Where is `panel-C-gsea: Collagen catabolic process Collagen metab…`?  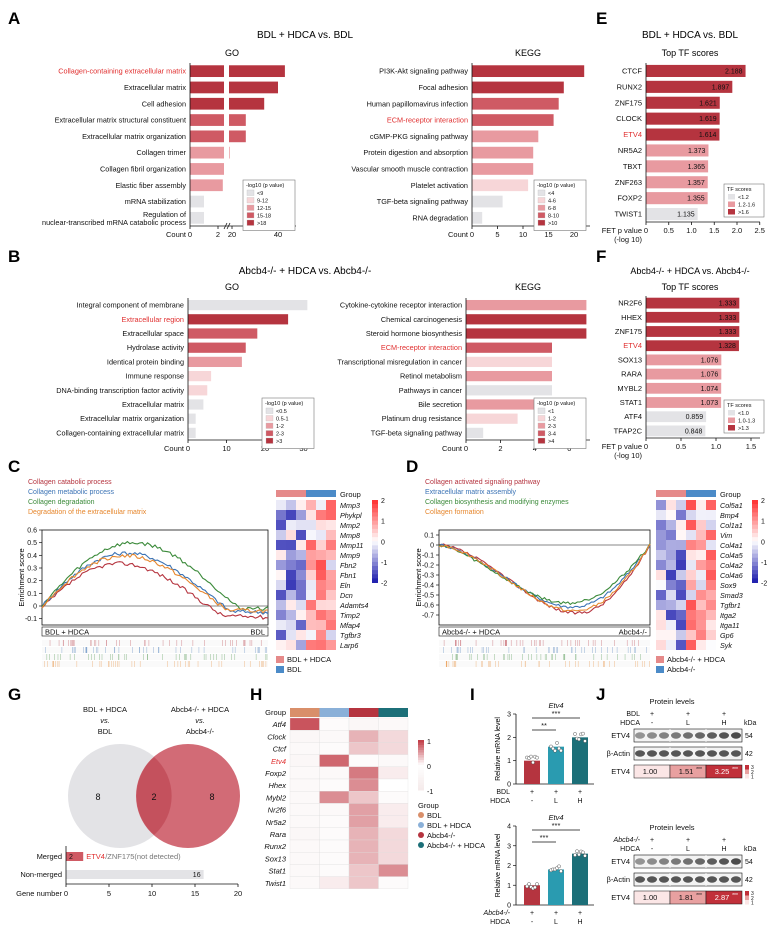
panel-C-gsea: Collagen catabolic process Collagen metab… is located at coordinates (202, 576).